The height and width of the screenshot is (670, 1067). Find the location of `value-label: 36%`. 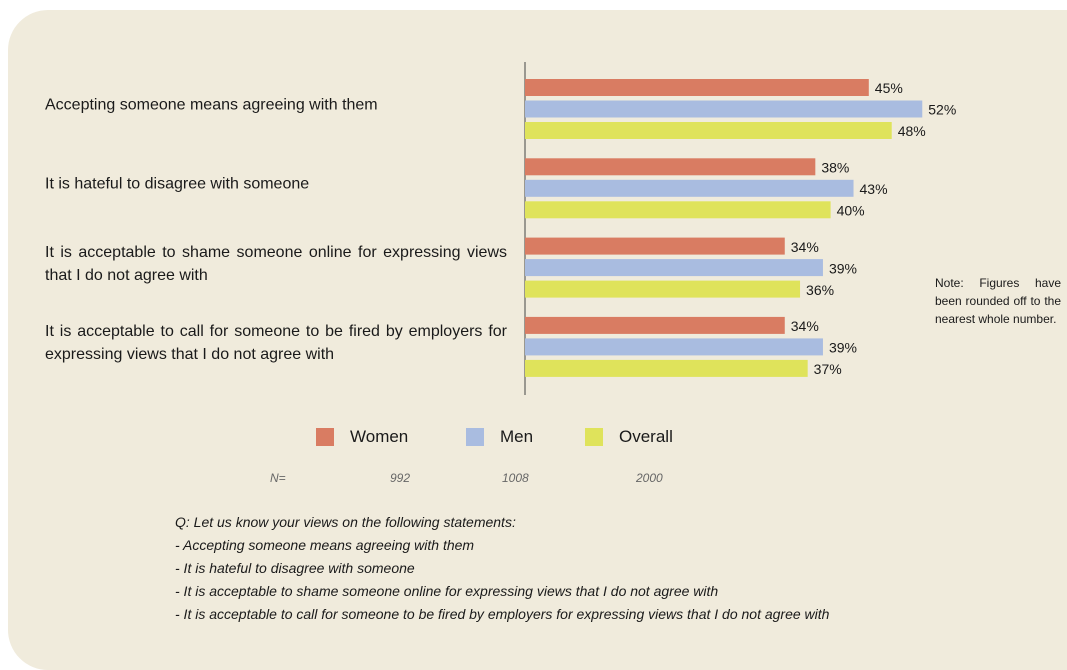

value-label: 36% is located at coordinates (820, 290).